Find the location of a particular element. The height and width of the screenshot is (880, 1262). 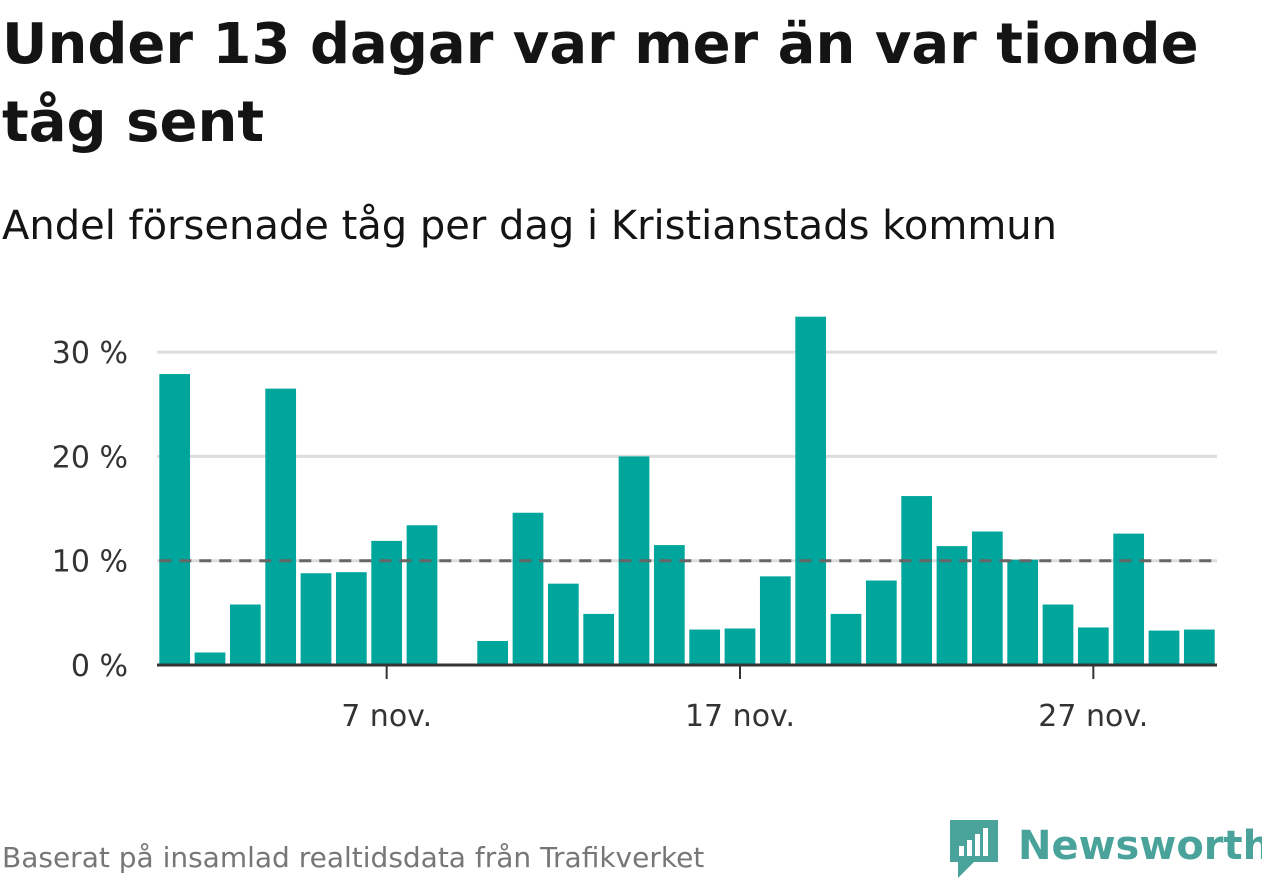

x-tick-label: 17 nov. is located at coordinates (740, 716).